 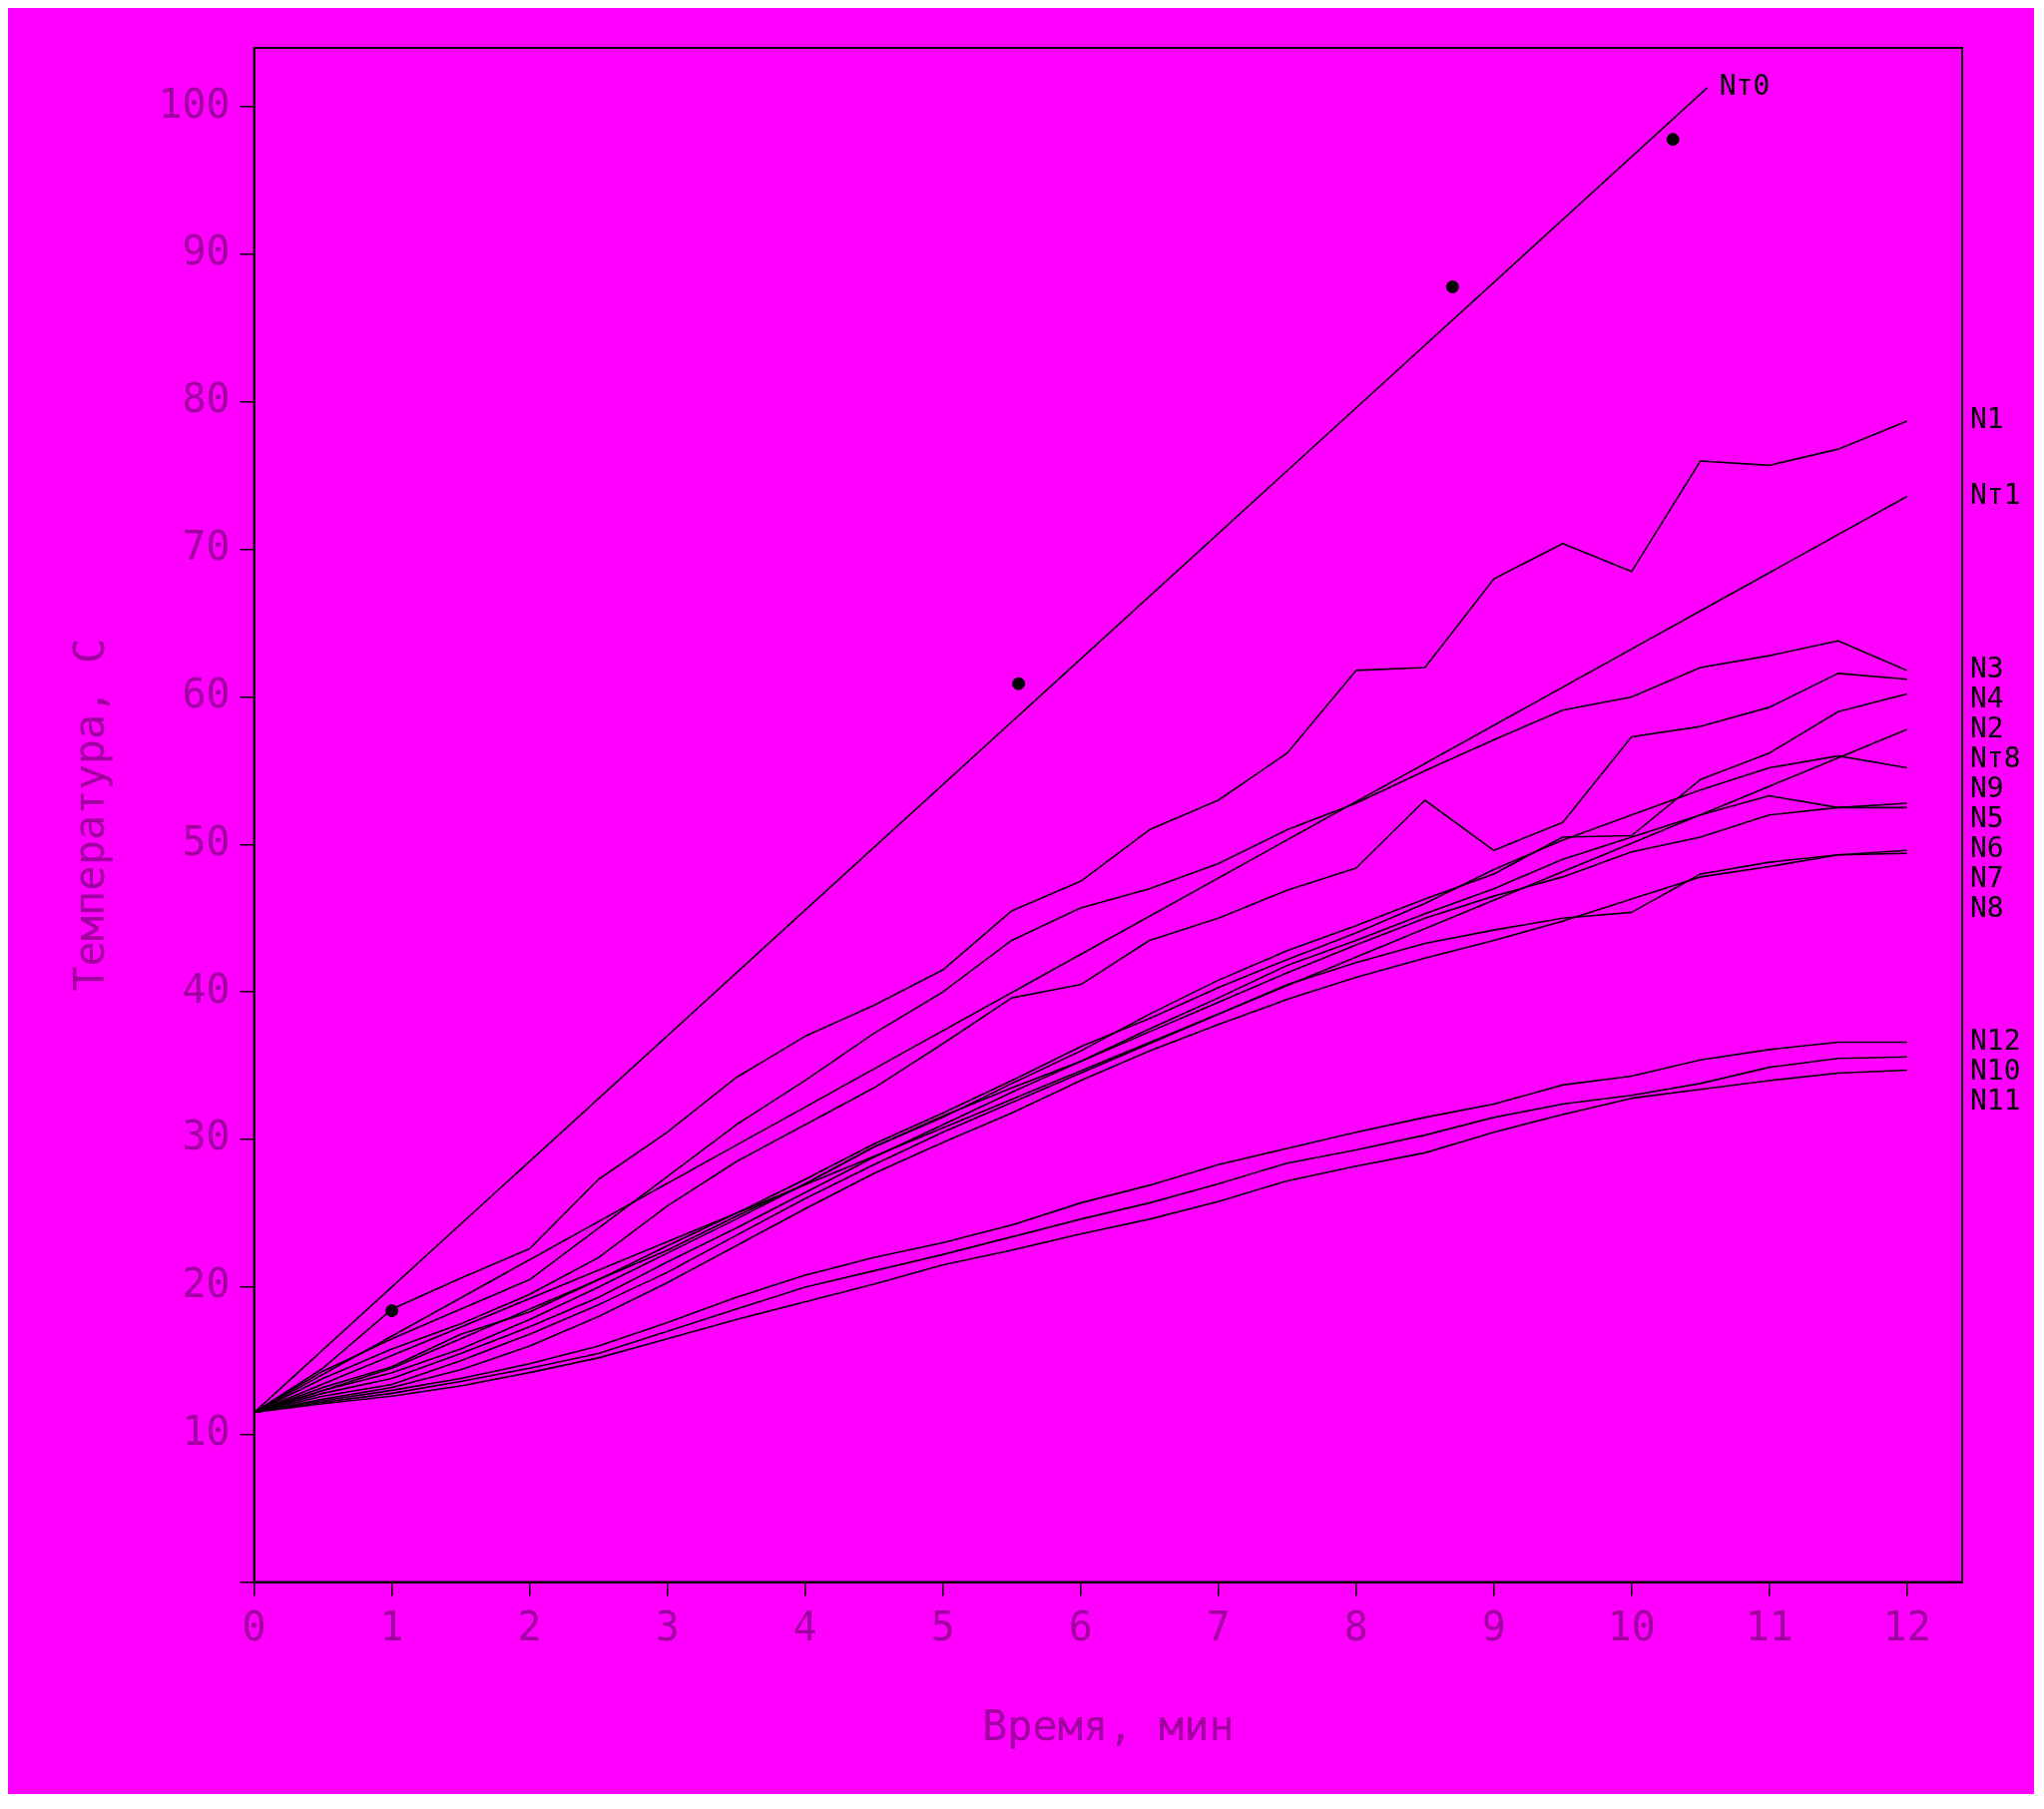 What do you see at coordinates (667, 1625) in the screenshot?
I see `x-tick-label: 3` at bounding box center [667, 1625].